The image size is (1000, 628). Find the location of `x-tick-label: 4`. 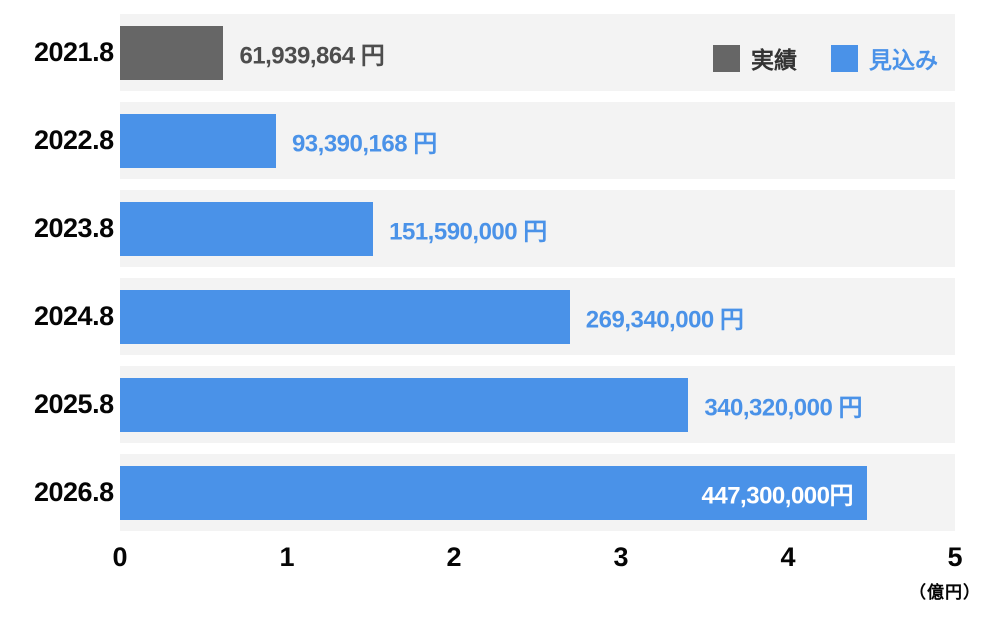

x-tick-label: 4 is located at coordinates (788, 557).